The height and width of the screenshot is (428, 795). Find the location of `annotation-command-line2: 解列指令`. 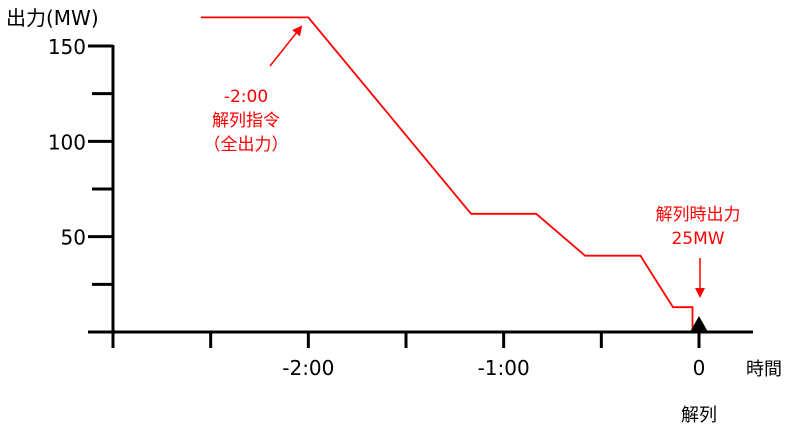

annotation-command-line2: 解列指令 is located at coordinates (246, 121).